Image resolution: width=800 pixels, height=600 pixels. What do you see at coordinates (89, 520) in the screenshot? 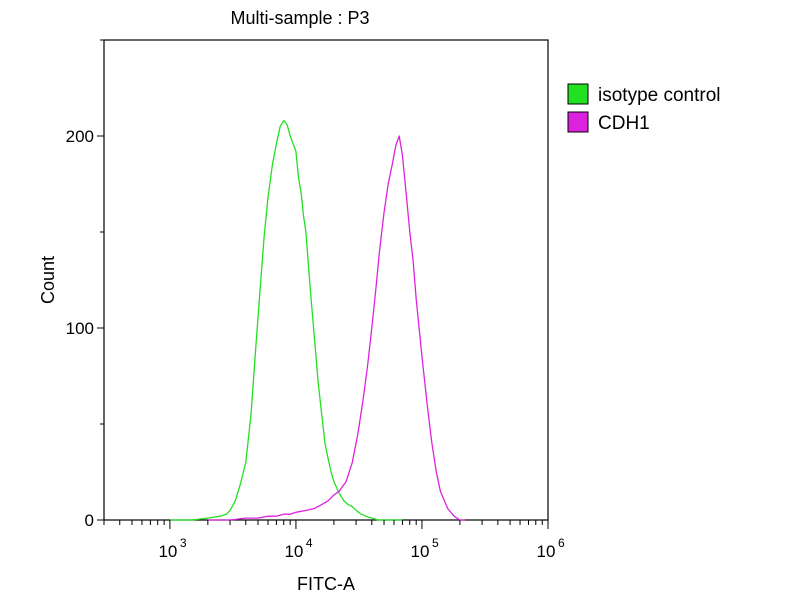
I see `y-tick-label: 0` at bounding box center [89, 520].